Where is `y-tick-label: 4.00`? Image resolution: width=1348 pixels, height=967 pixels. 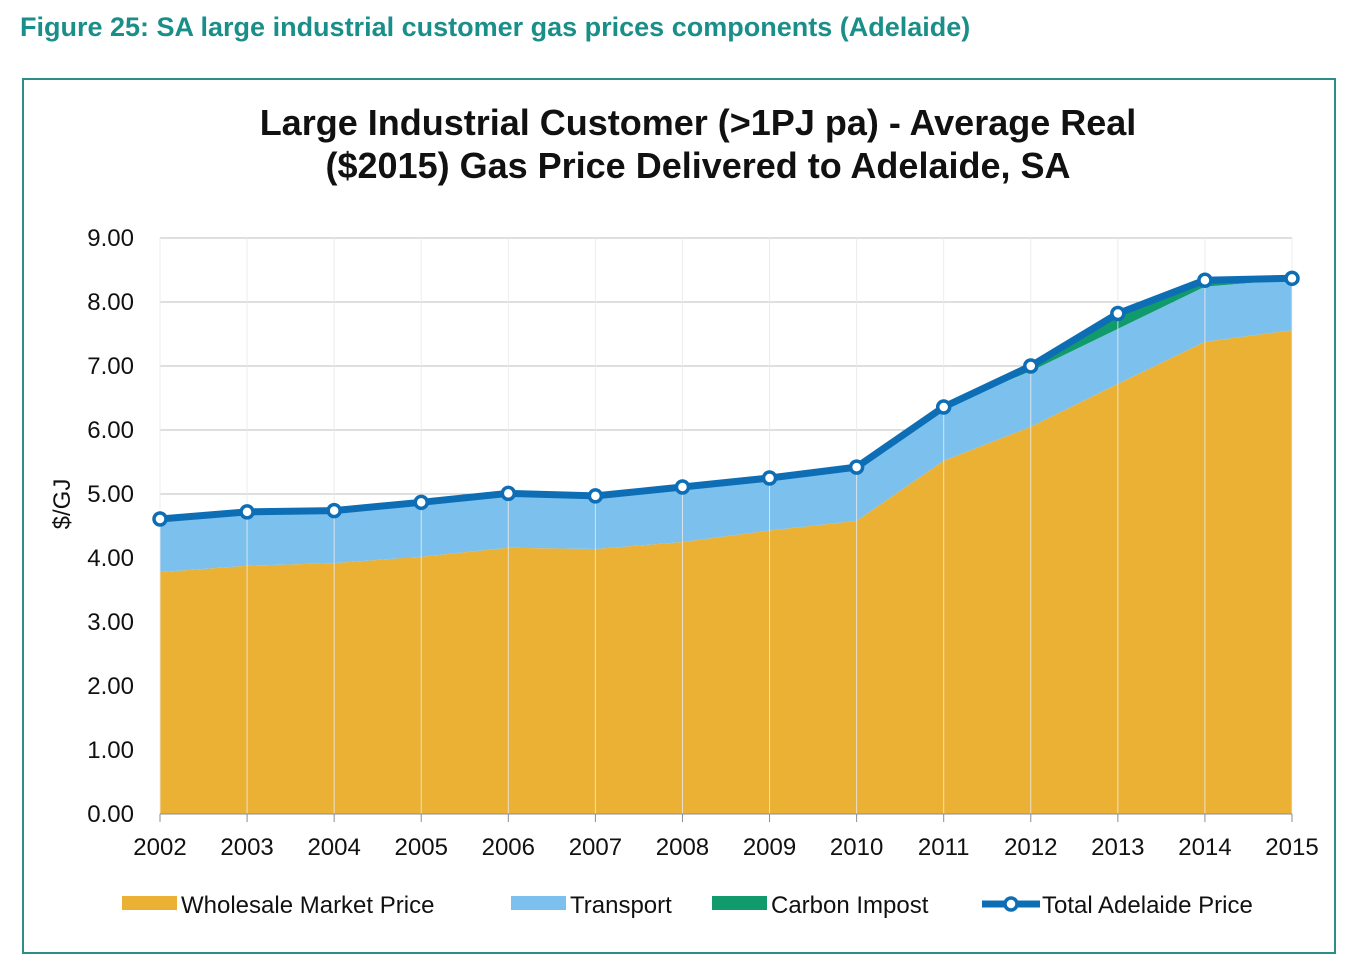
y-tick-label: 4.00 is located at coordinates (110, 558).